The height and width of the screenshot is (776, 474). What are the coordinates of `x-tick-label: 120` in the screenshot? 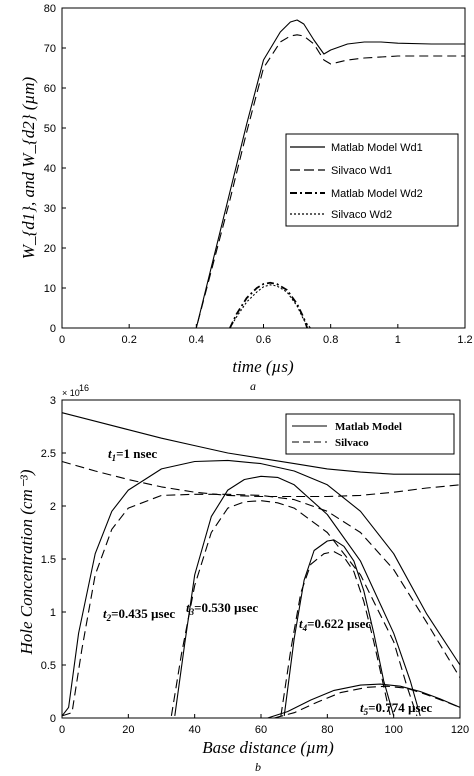 It's located at (460, 730).